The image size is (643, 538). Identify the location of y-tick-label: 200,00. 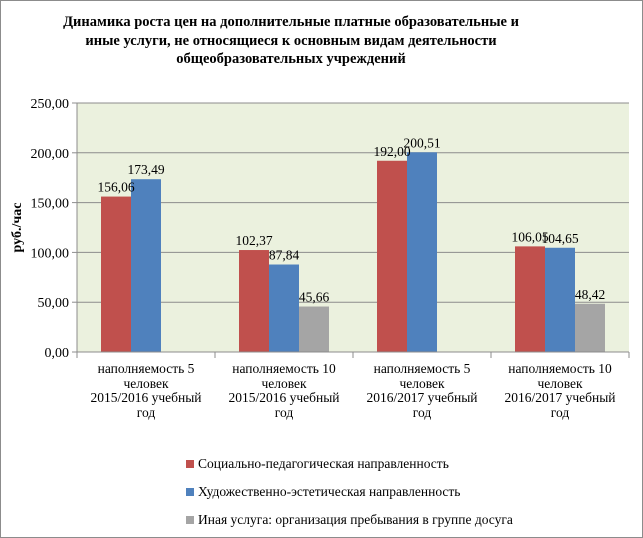
(50, 154).